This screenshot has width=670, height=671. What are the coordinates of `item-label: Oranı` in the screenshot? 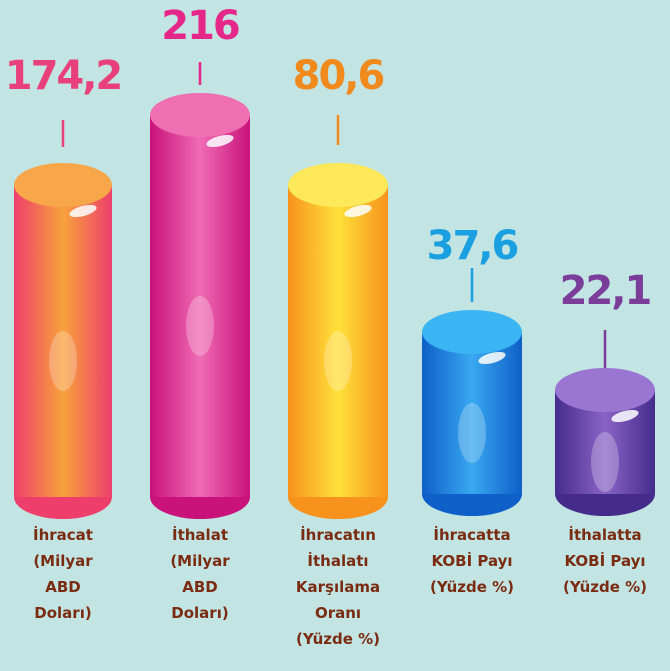 It's located at (338, 613).